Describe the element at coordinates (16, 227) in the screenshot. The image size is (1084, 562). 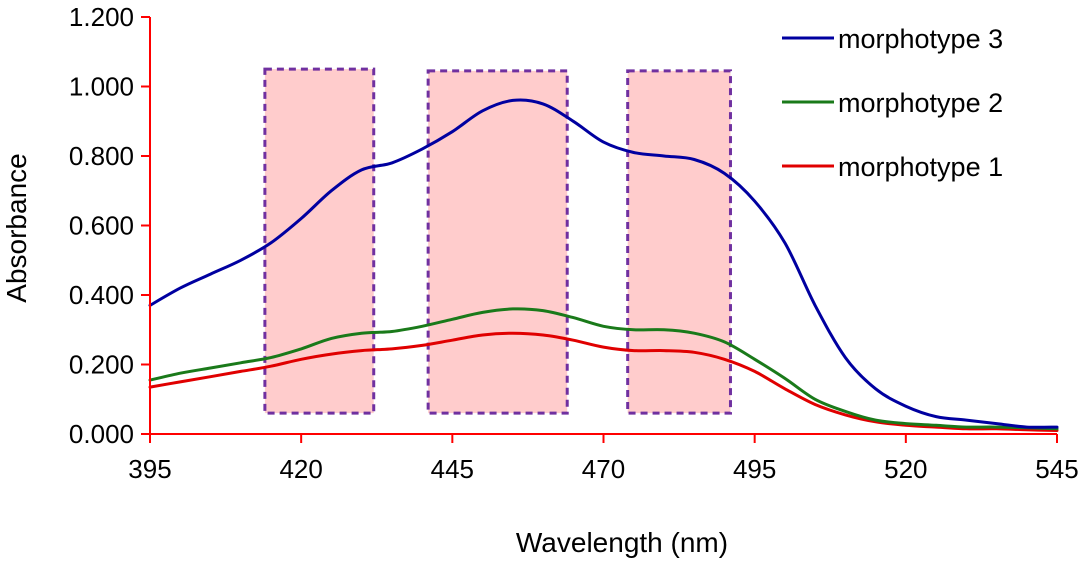
I see `y-axis-title: Absorbance` at that location.